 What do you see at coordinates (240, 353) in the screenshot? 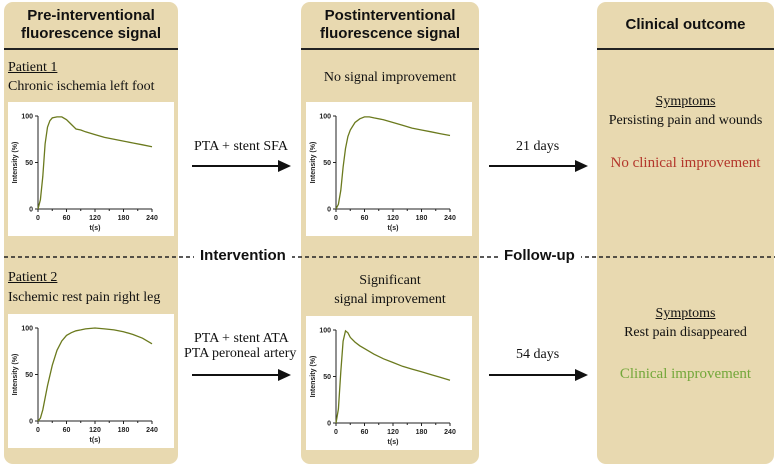
I see `patient2-intervention-line2: PTA peroneal artery` at bounding box center [240, 353].